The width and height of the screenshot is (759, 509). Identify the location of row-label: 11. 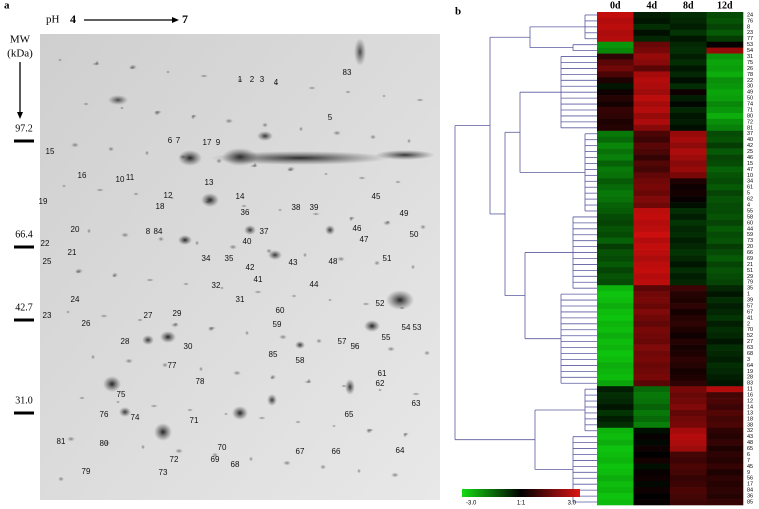
(750, 390).